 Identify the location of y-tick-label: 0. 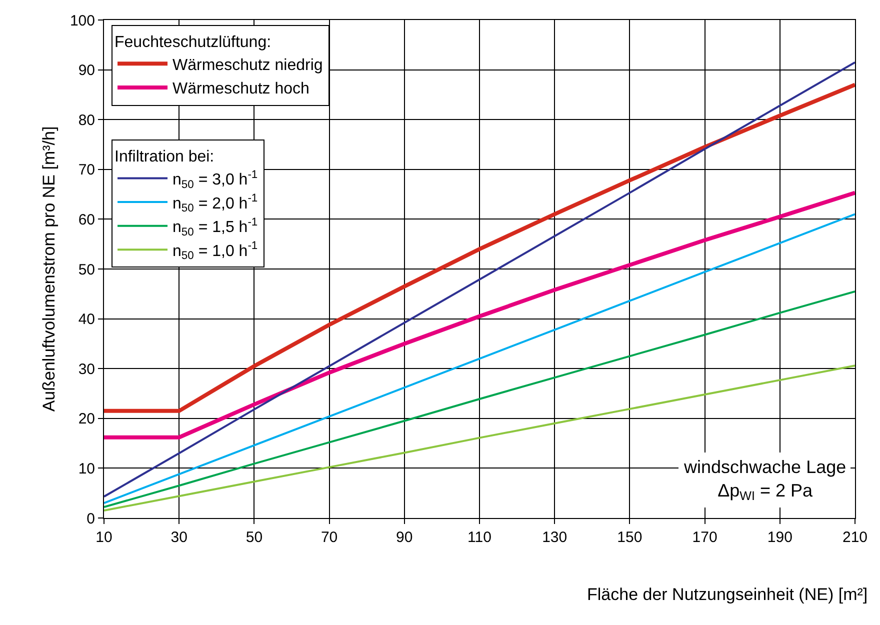
(90, 519).